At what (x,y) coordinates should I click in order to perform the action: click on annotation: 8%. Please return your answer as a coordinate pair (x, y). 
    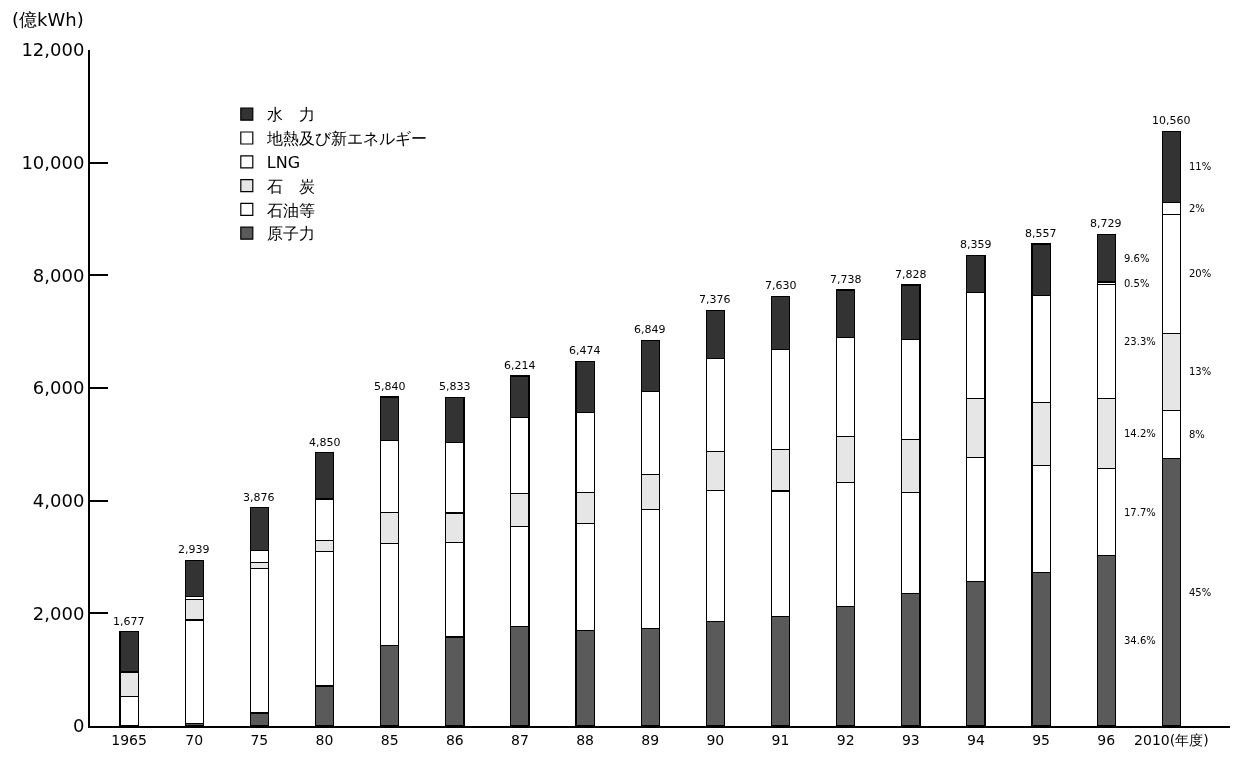
    Looking at the image, I should click on (1197, 434).